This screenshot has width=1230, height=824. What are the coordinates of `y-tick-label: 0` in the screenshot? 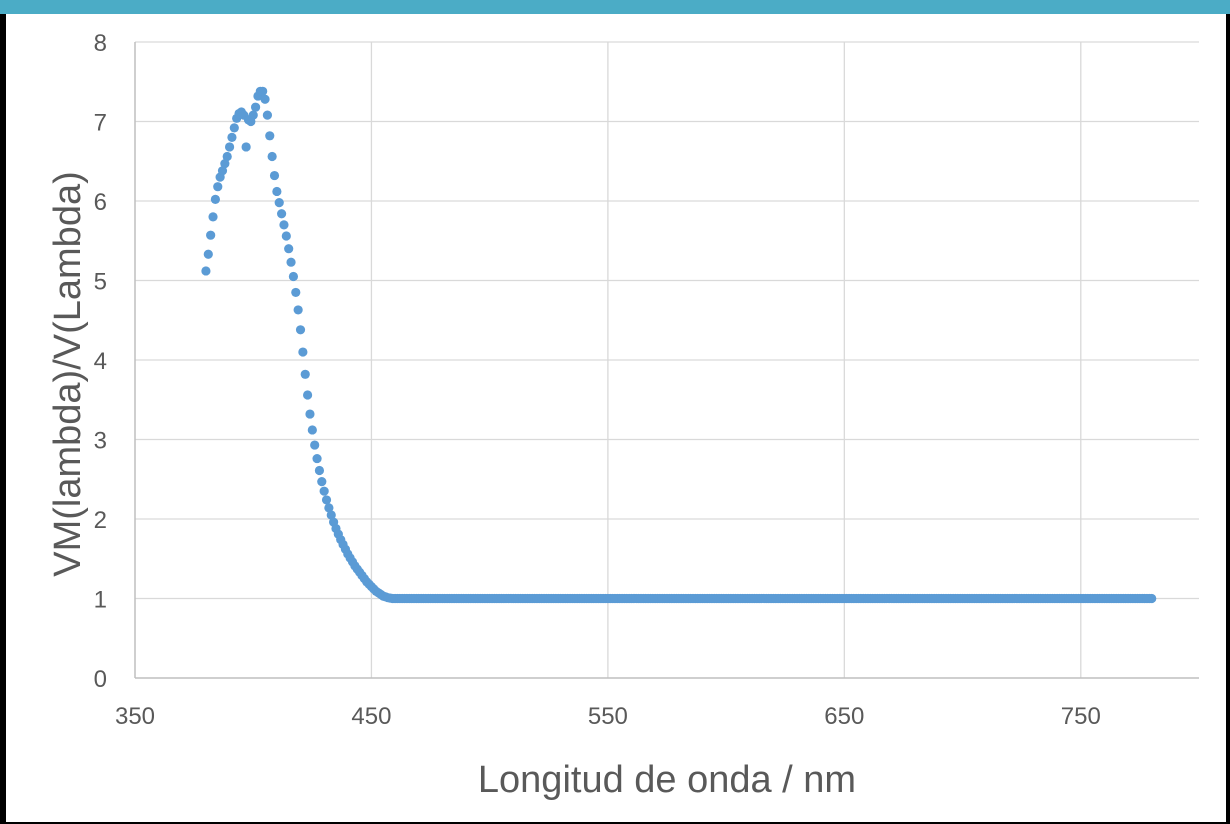 It's located at (100, 679).